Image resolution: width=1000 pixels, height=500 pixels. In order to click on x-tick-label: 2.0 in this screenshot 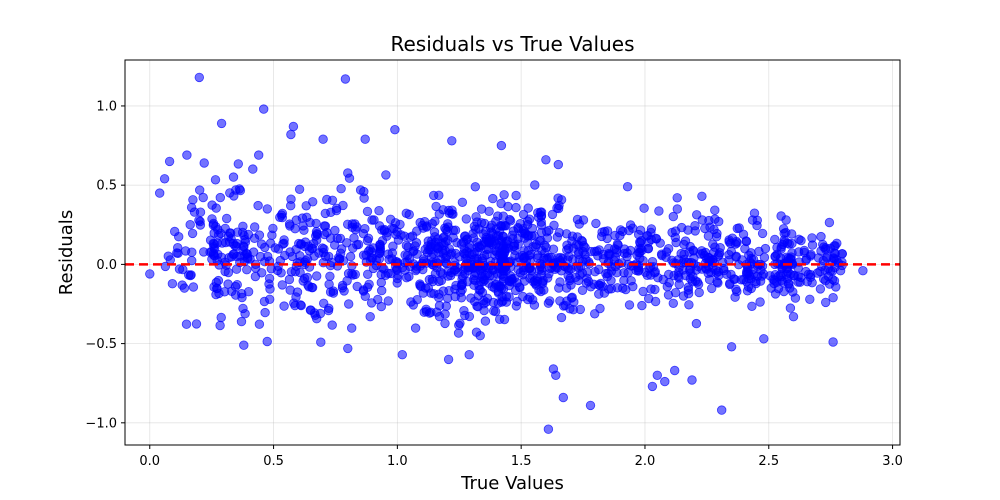, I will do `click(645, 461)`.